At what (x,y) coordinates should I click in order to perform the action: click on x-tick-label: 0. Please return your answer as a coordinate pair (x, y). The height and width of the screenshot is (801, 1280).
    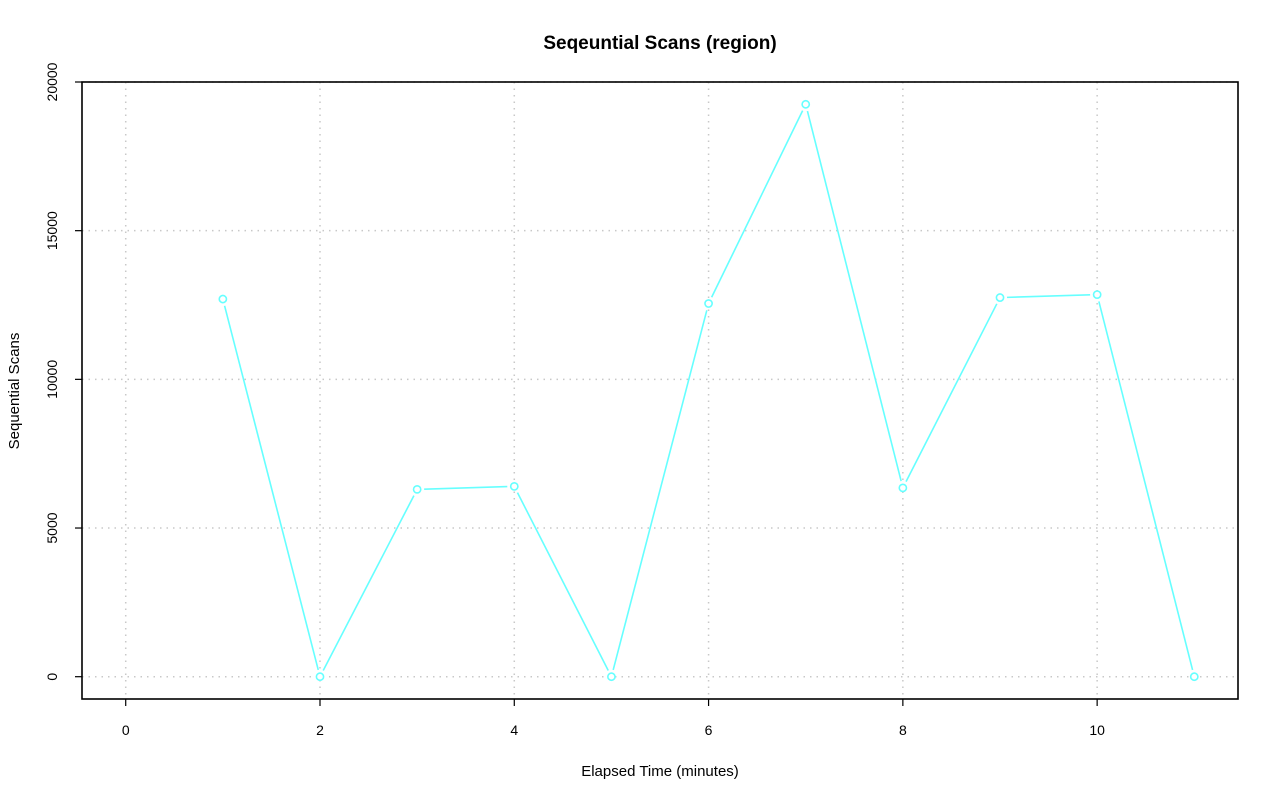
    Looking at the image, I should click on (126, 730).